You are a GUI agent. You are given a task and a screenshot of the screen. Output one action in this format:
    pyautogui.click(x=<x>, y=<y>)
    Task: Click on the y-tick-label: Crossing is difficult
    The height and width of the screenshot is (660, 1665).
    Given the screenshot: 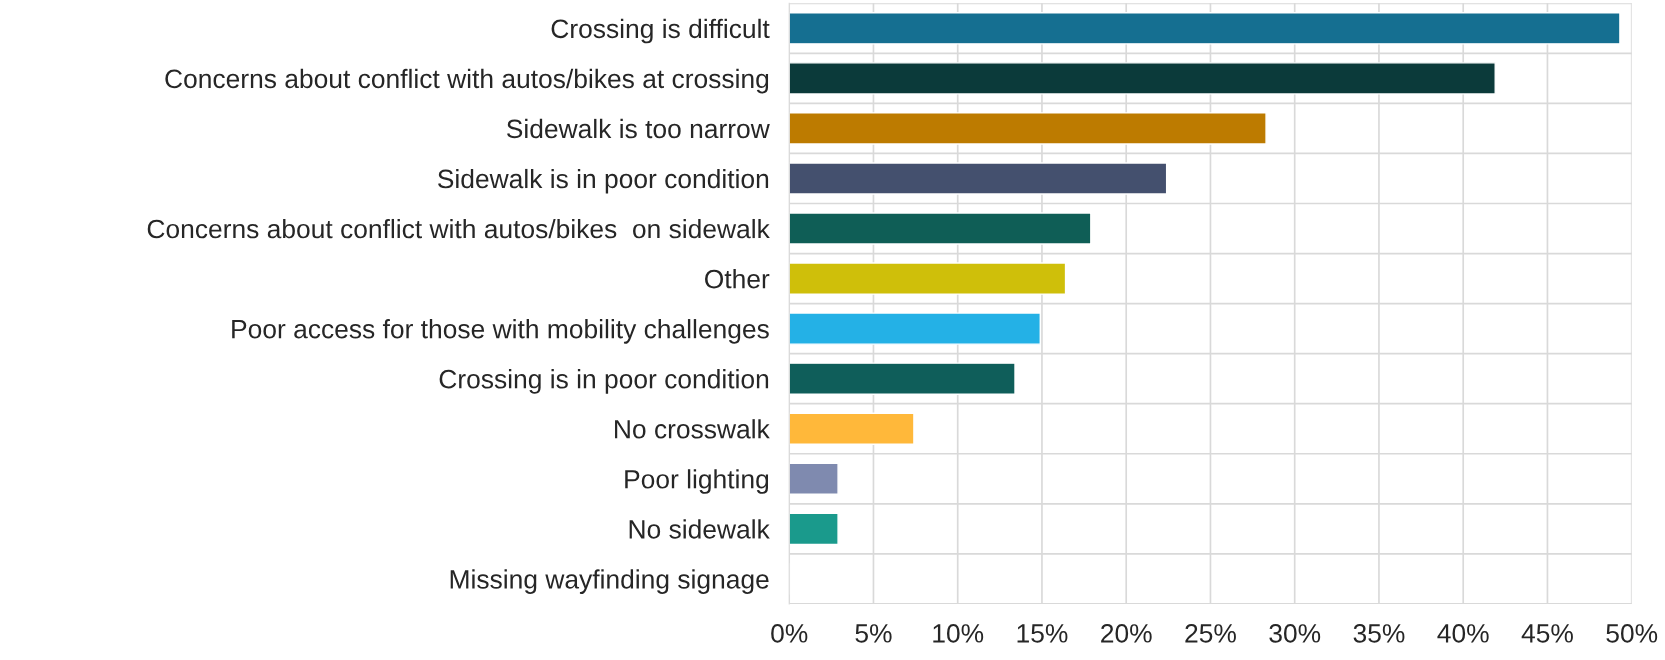 What is the action you would take?
    pyautogui.click(x=660, y=31)
    